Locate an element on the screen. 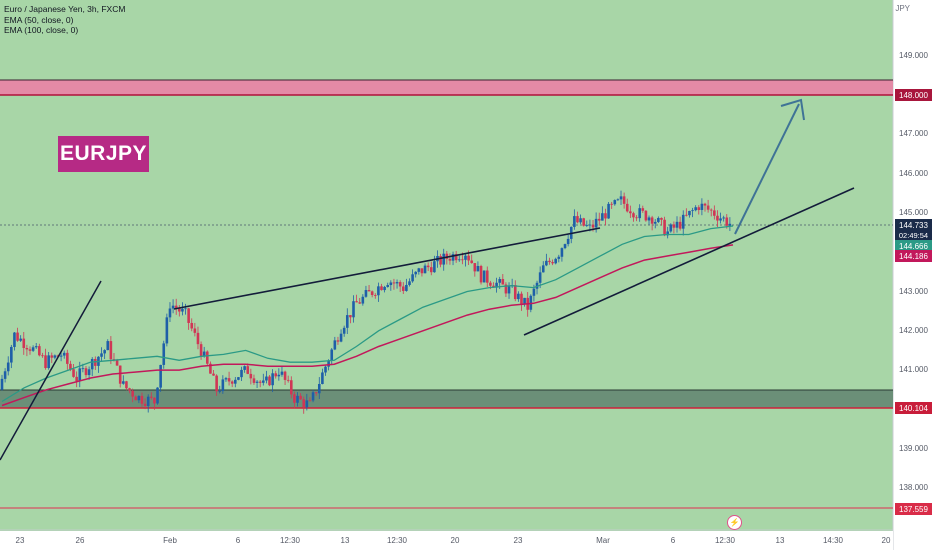  x-tick-label: 26 is located at coordinates (80, 540).